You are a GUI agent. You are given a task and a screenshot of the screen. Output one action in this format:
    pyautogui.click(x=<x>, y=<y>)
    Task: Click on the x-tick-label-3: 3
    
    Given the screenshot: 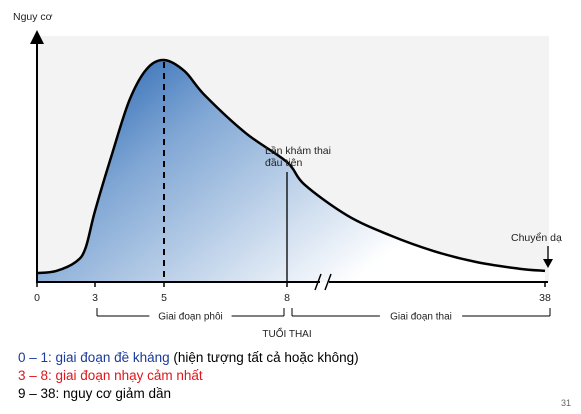 What is the action you would take?
    pyautogui.click(x=95, y=298)
    